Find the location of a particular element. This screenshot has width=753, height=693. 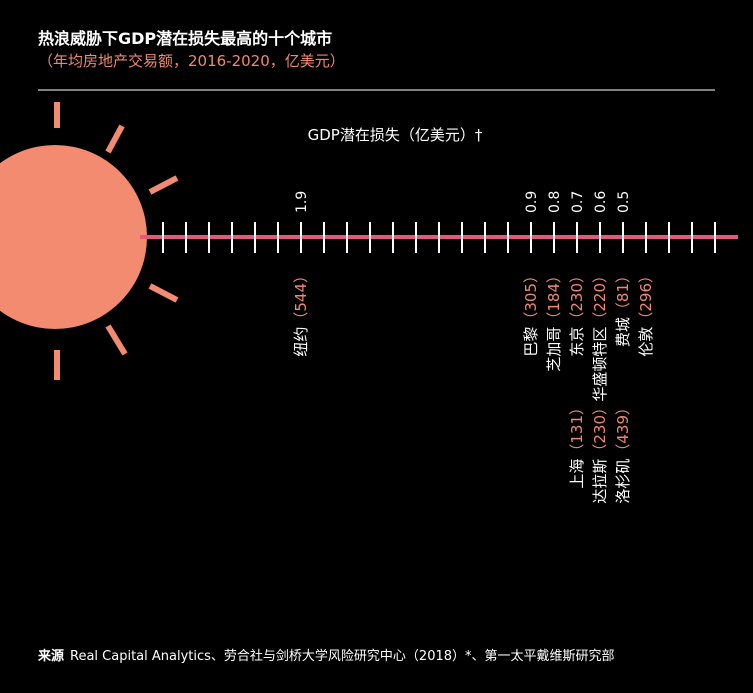

city-label: 巴黎（305） is located at coordinates (531, 312).